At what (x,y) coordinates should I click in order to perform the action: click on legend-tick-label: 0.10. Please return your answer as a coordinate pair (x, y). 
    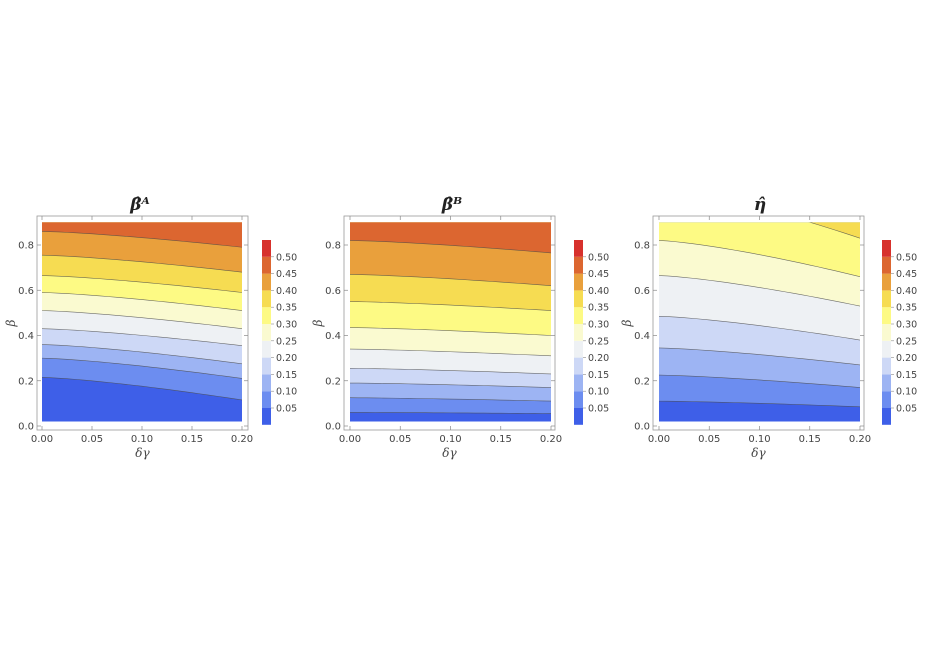
    Looking at the image, I should click on (286, 392).